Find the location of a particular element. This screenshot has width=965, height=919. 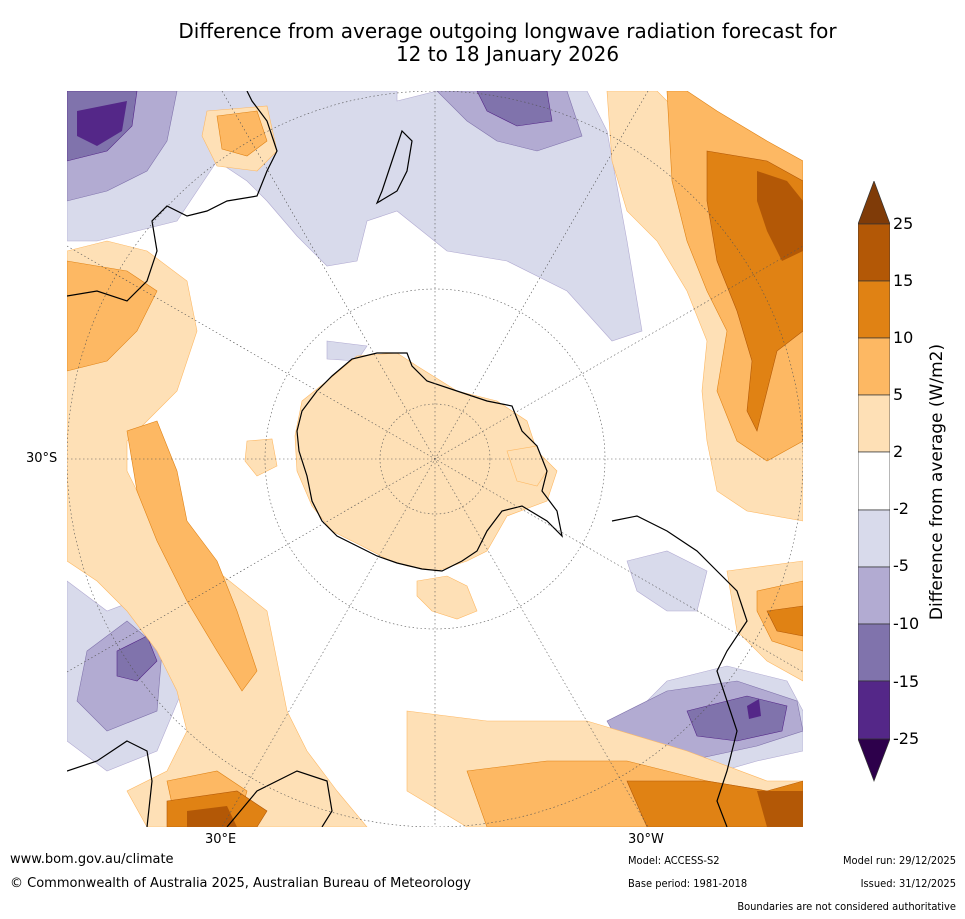

colorbar-tick: 10 is located at coordinates (903, 337).